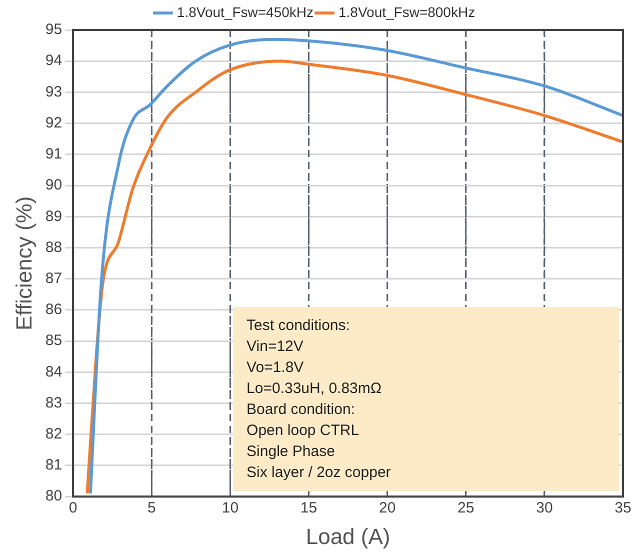 This screenshot has height=559, width=635. I want to click on x-tick-label: 30, so click(544, 508).